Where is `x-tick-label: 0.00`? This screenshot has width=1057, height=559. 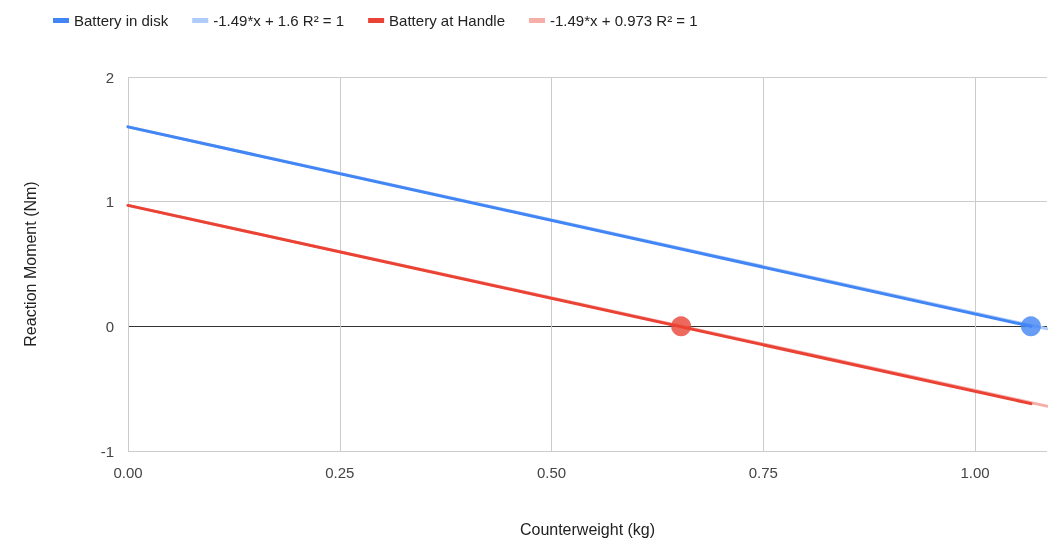
x-tick-label: 0.00 is located at coordinates (128, 472).